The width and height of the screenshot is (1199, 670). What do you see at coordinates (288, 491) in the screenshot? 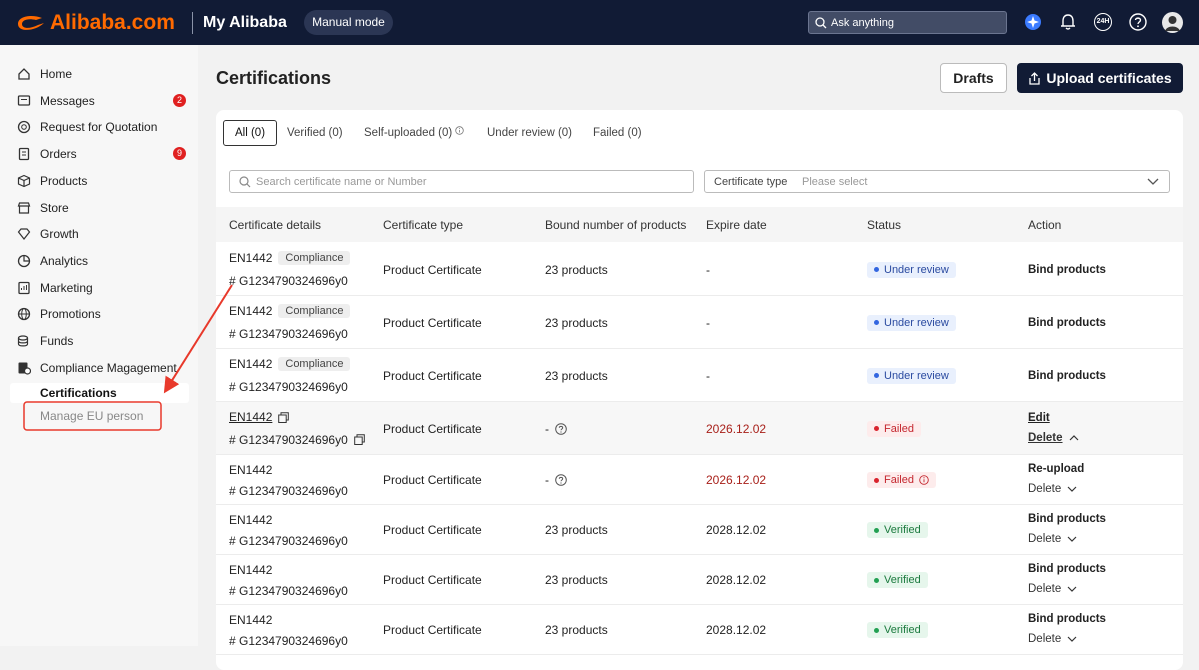
I see `cert-number-line: # G1234790324696y0` at bounding box center [288, 491].